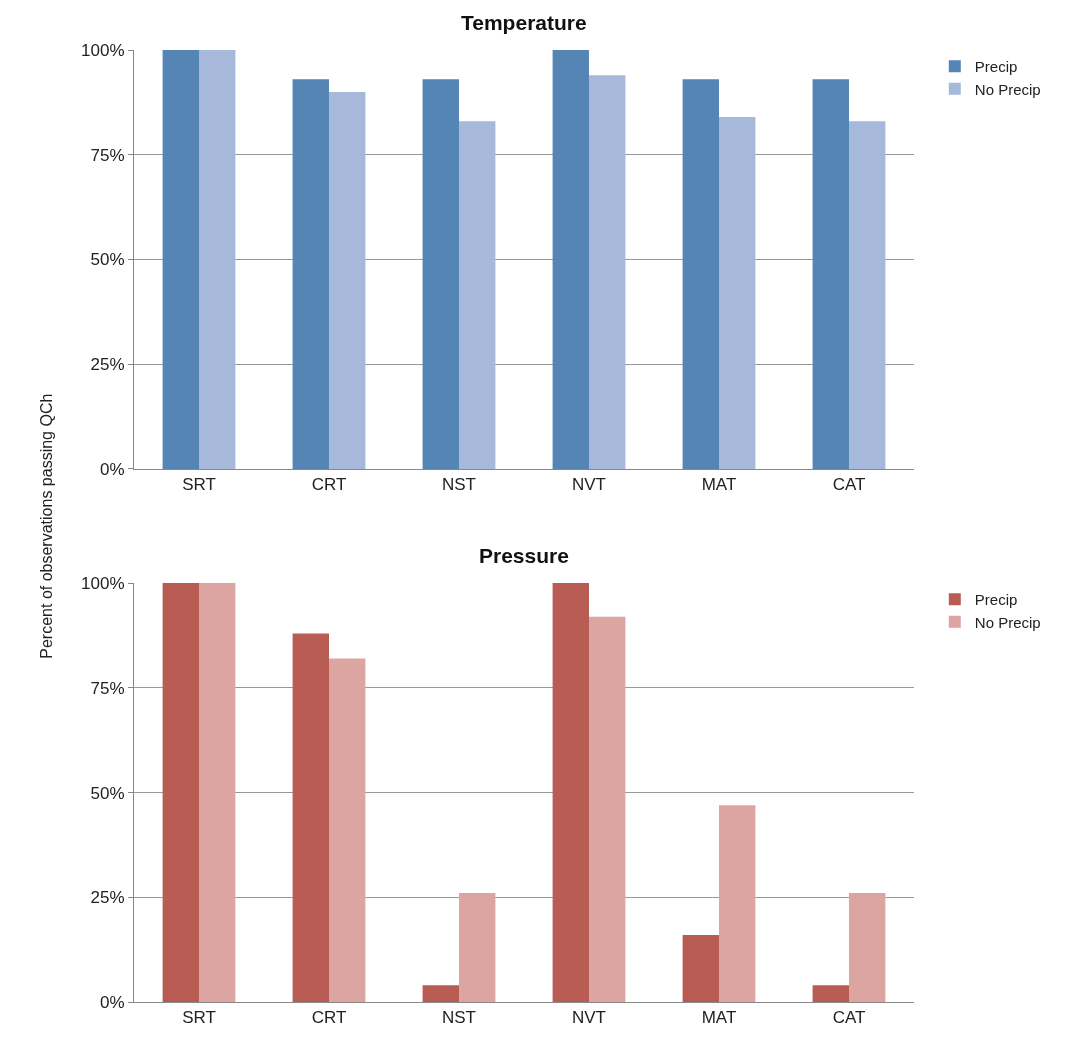 The width and height of the screenshot is (1080, 1042). What do you see at coordinates (524, 22) in the screenshot?
I see `chart-title: Temperature` at bounding box center [524, 22].